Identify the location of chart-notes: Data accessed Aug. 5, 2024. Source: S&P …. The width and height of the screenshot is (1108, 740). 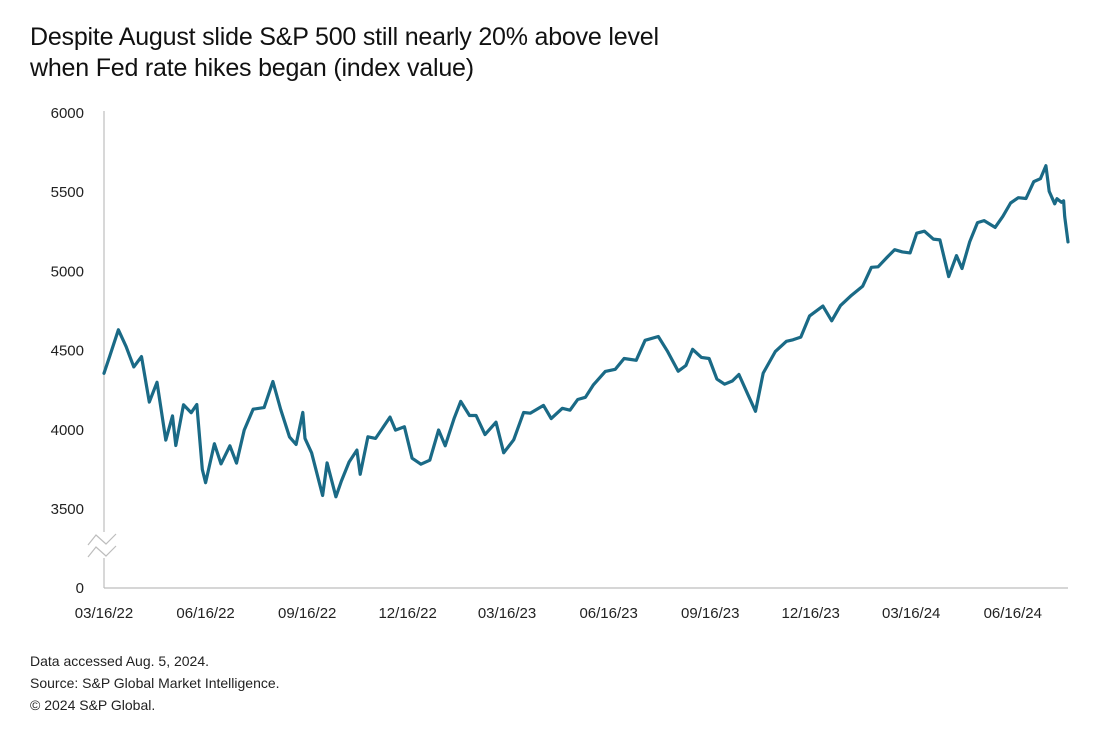
(155, 683).